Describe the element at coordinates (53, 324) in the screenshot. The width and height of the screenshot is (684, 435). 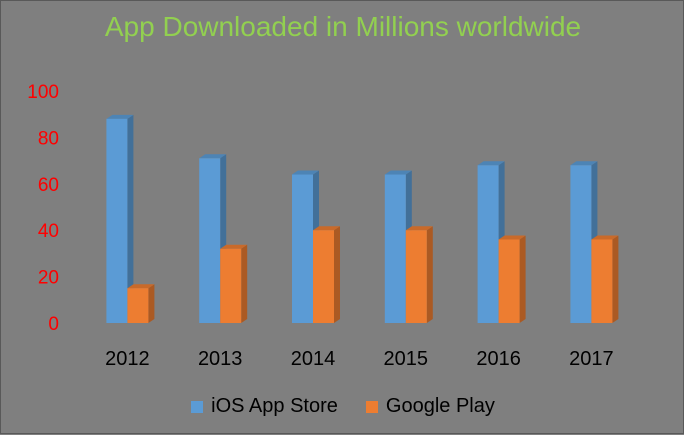
I see `y-tick-label: 0` at that location.